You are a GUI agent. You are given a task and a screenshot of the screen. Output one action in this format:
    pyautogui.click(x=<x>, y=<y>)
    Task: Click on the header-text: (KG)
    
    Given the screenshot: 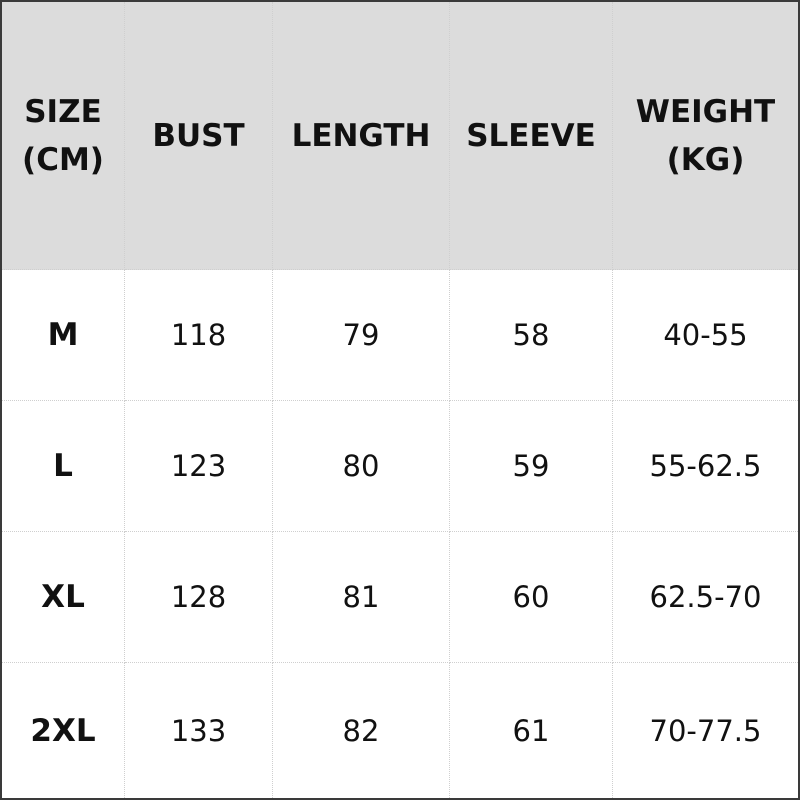 What is the action you would take?
    pyautogui.click(x=705, y=159)
    